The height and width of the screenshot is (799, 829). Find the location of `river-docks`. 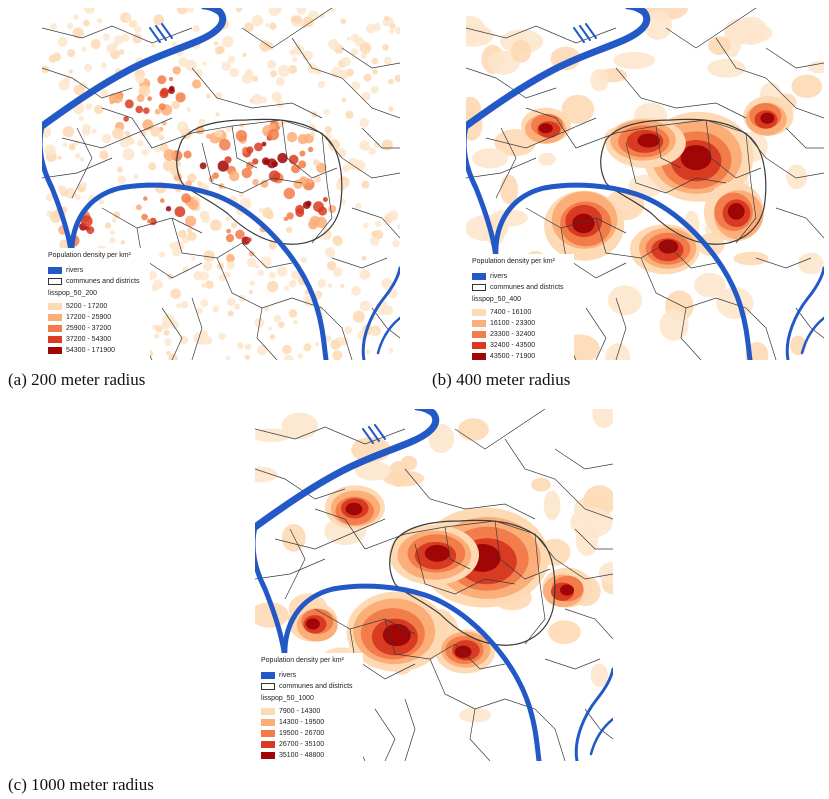

river-docks is located at coordinates (374, 434).